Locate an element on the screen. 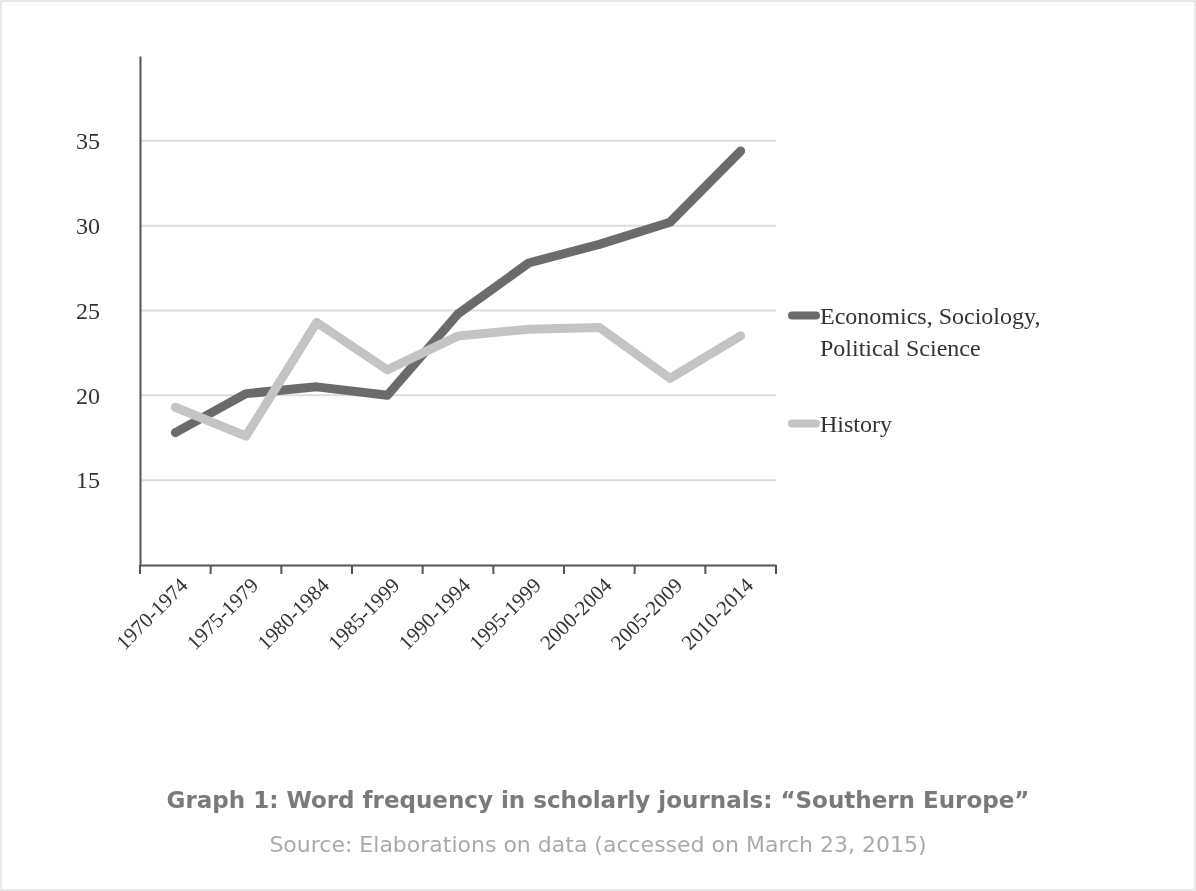 The width and height of the screenshot is (1196, 891). y-tick-label: 25 is located at coordinates (88, 310).